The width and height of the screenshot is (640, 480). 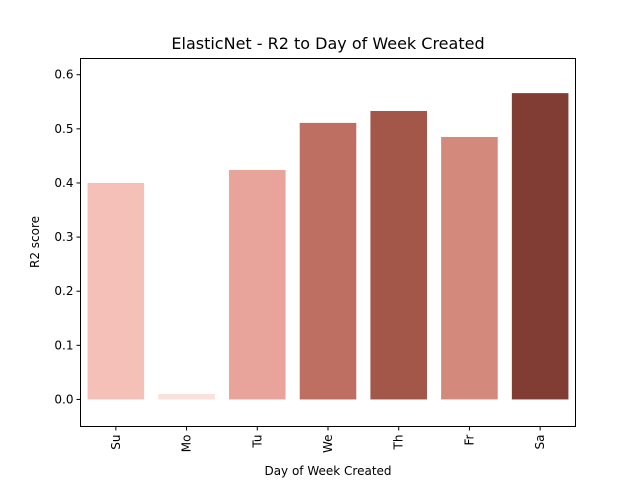 What do you see at coordinates (63, 345) in the screenshot?
I see `y-tick-label: 0.1` at bounding box center [63, 345].